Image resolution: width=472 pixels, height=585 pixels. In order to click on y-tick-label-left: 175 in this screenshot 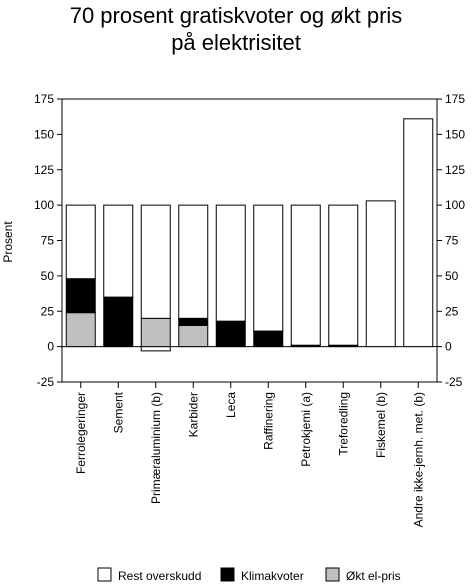, I will do `click(44, 99)`.